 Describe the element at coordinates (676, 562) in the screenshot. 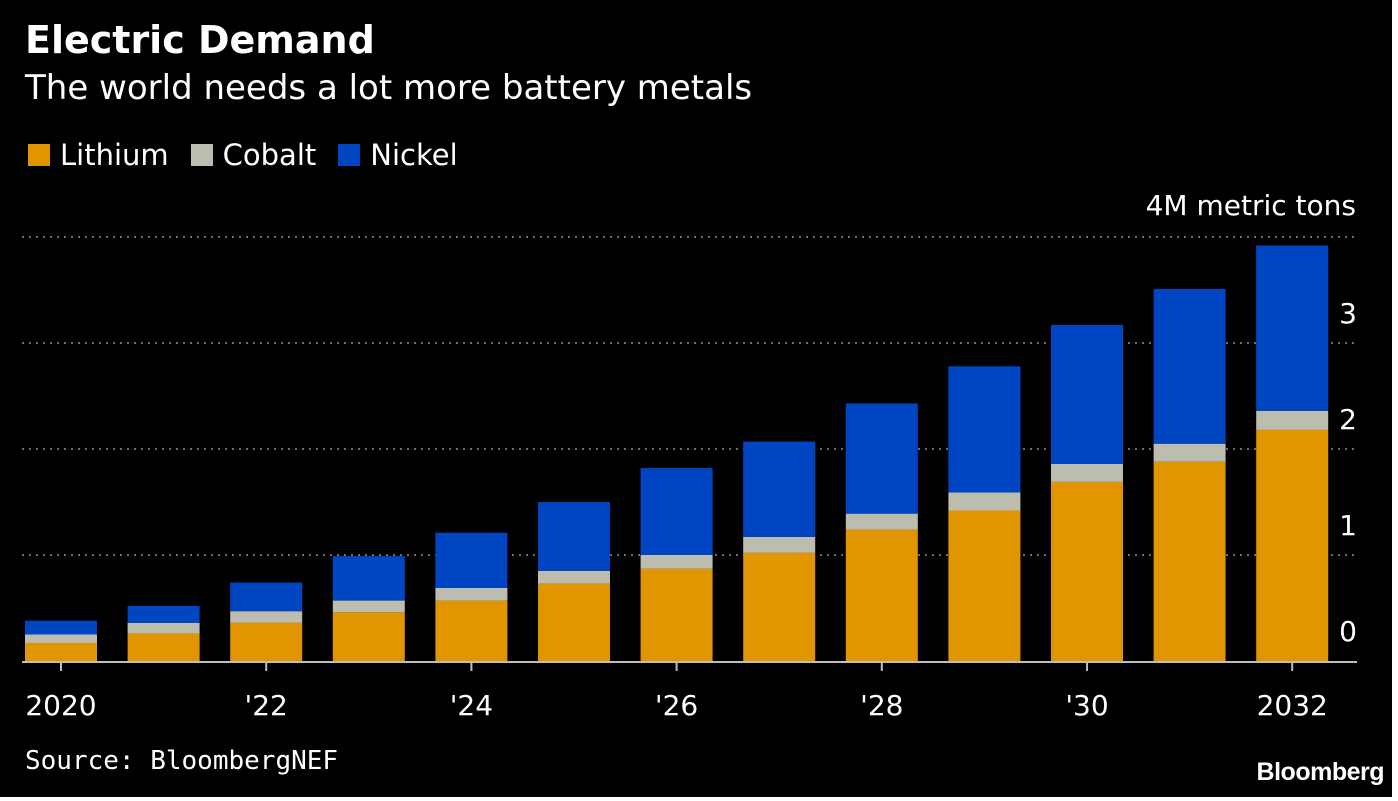

I see `bar-cobalt-2026` at that location.